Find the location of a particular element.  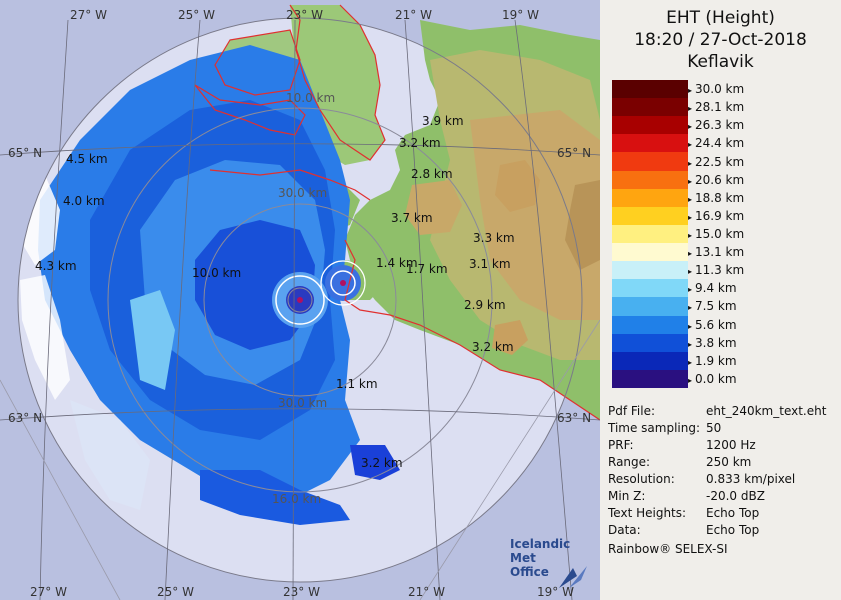

metadata-row: Pdf File: eht_240km_text.eht is located at coordinates (717, 411).